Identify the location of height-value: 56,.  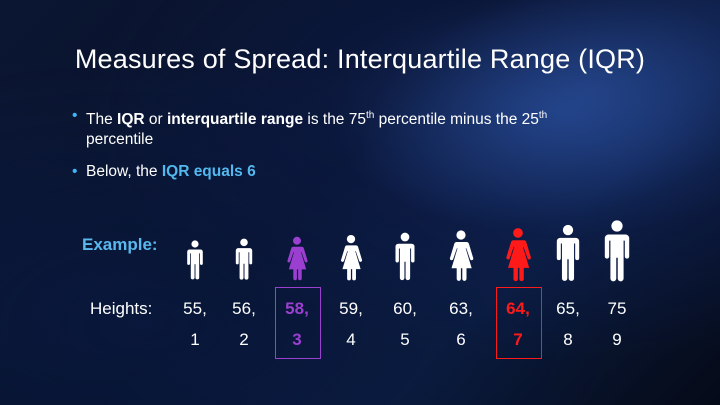
(244, 308).